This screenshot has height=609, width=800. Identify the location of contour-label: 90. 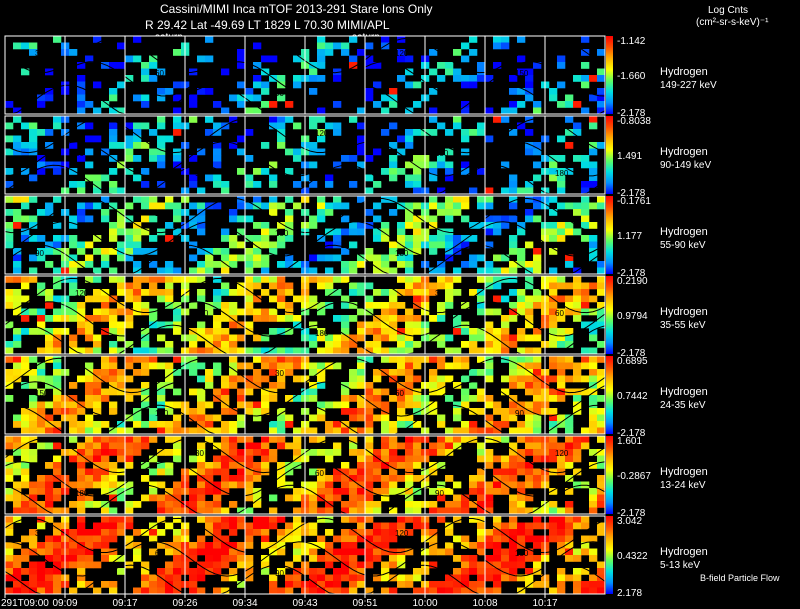
(199, 173).